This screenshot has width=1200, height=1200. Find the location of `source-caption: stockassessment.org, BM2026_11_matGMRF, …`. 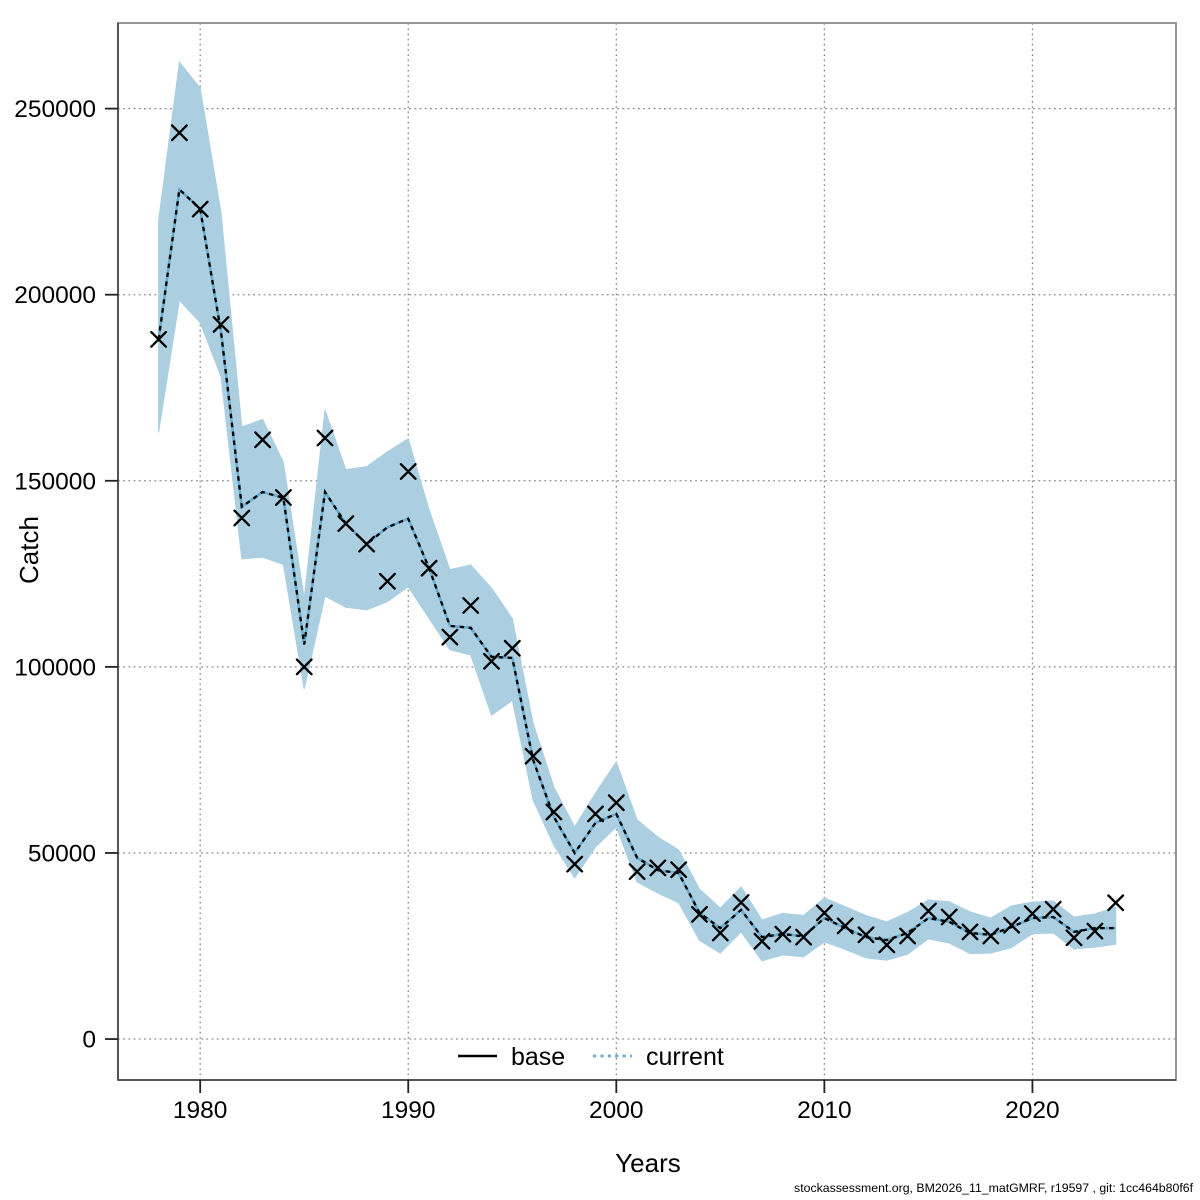

source-caption: stockassessment.org, BM2026_11_matGMRF, … is located at coordinates (994, 1188).